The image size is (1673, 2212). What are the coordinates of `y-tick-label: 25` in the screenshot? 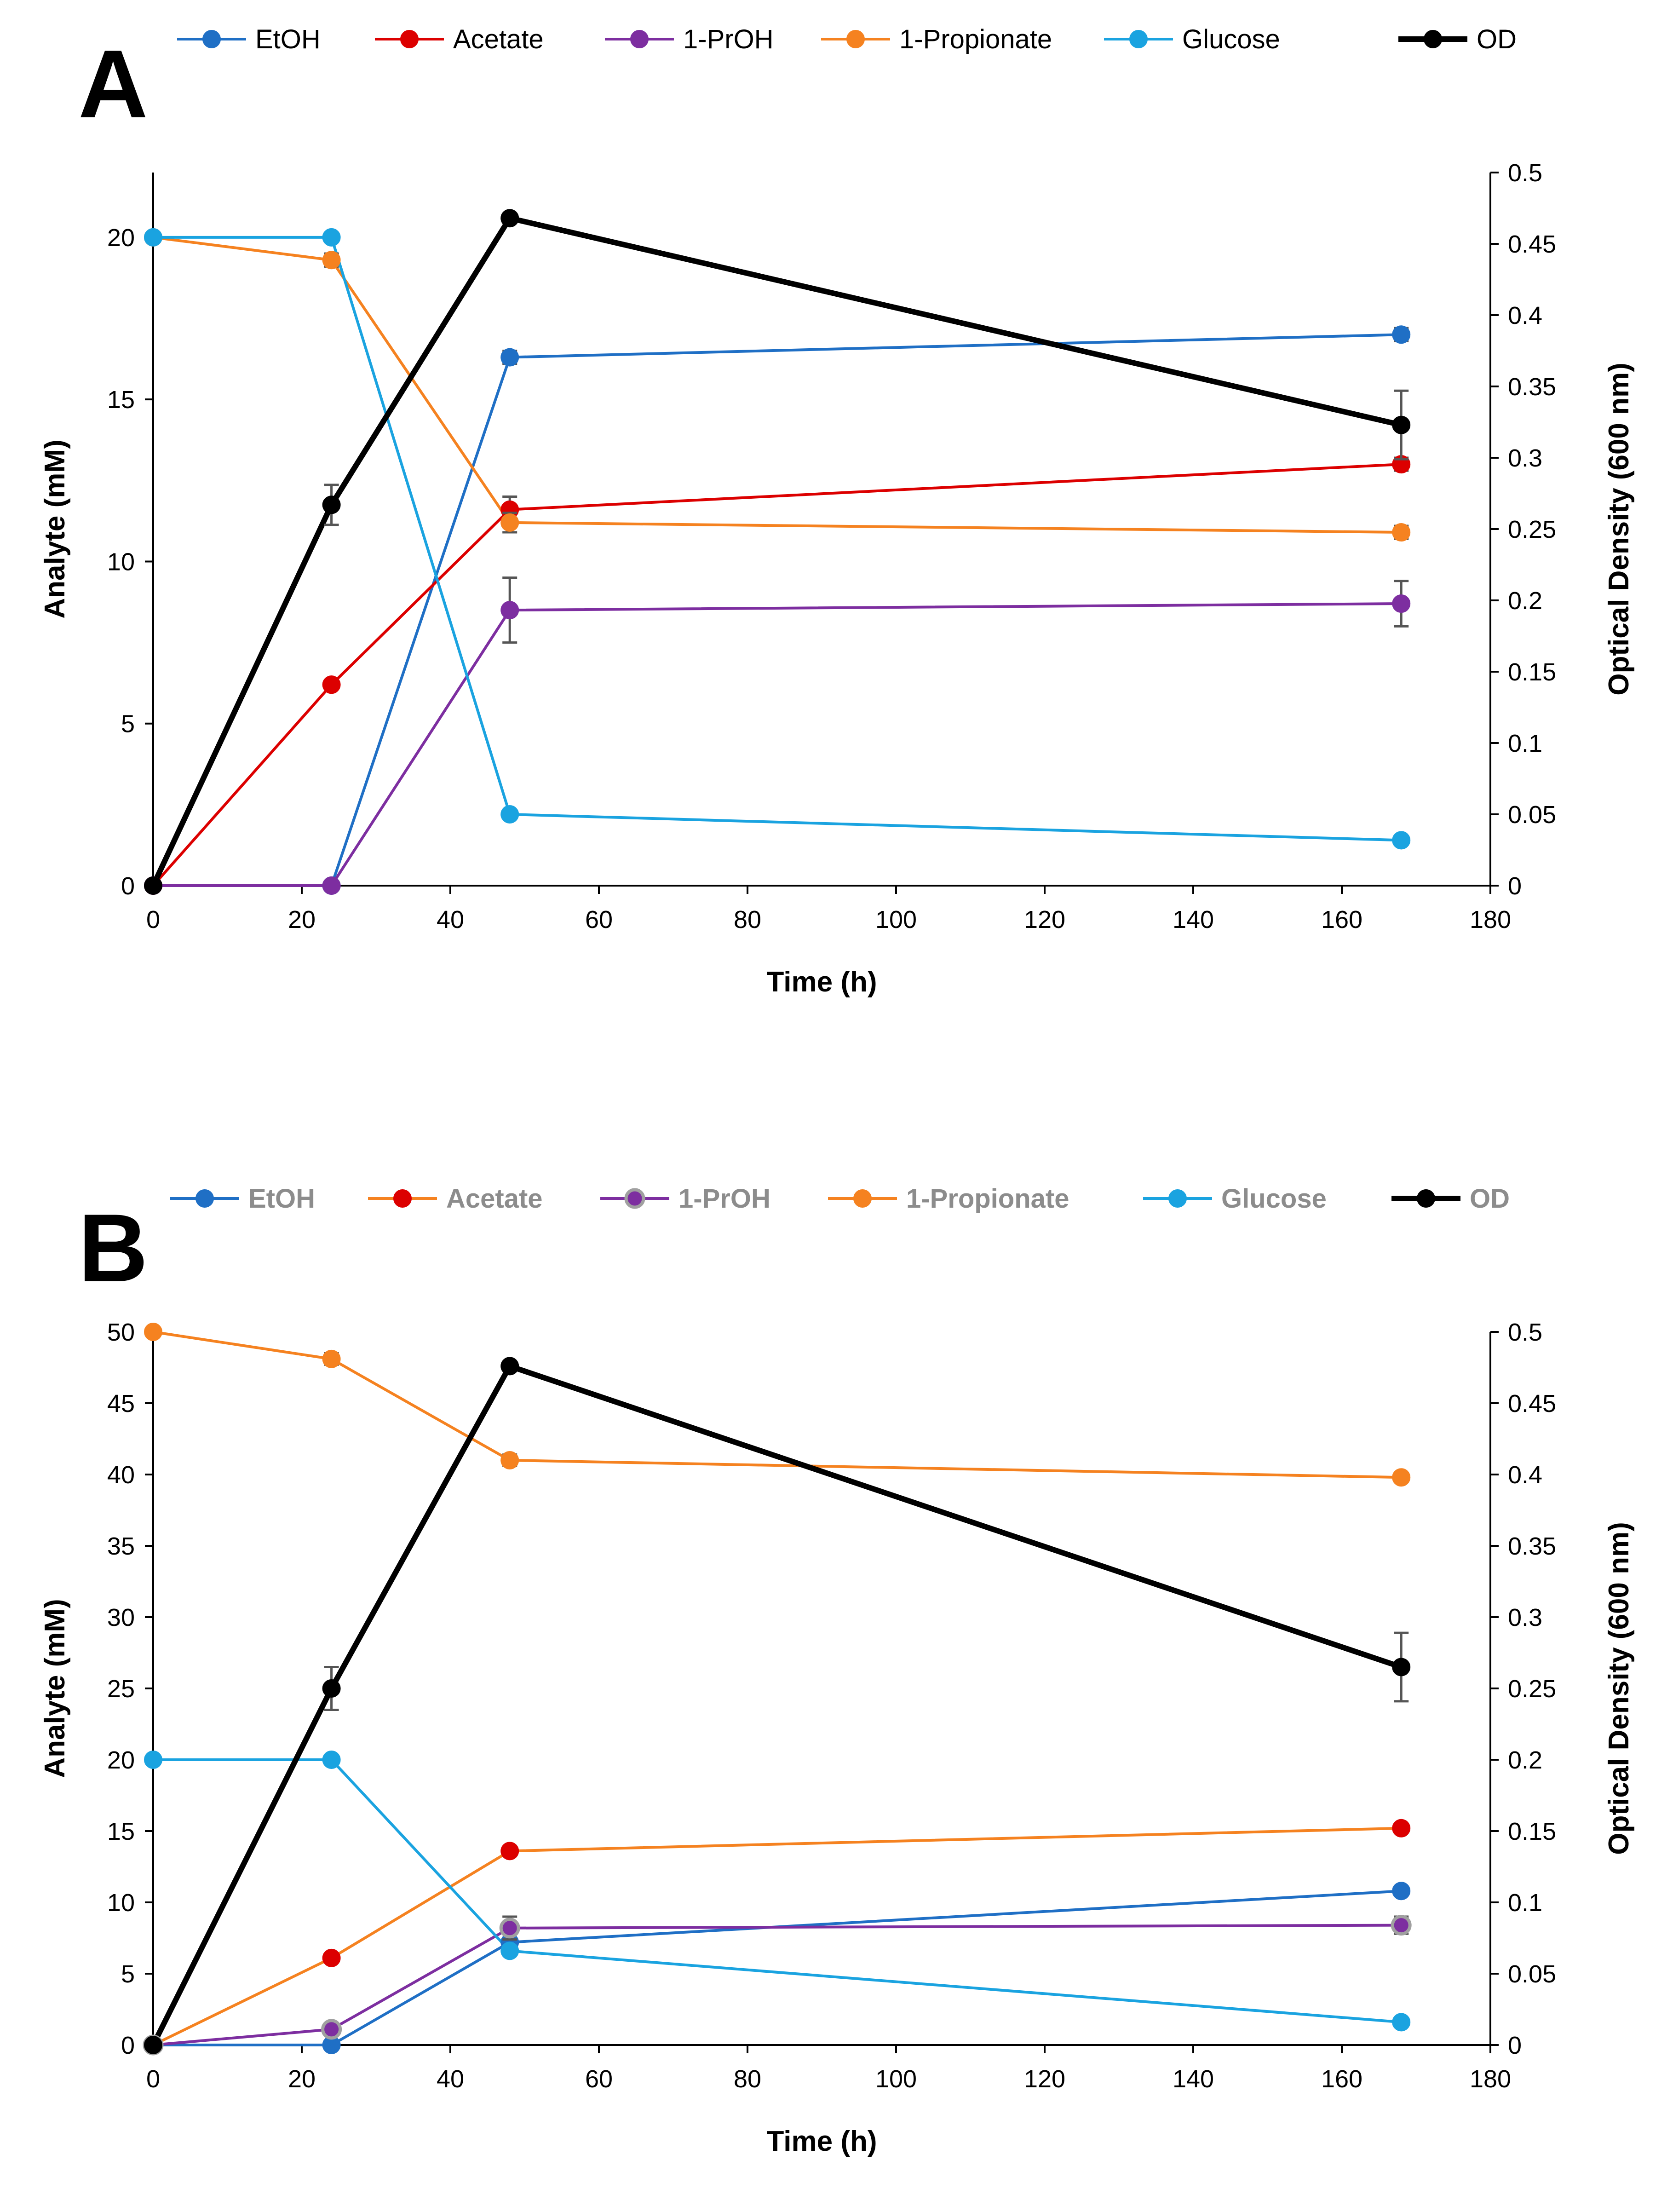 It's located at (121, 1689).